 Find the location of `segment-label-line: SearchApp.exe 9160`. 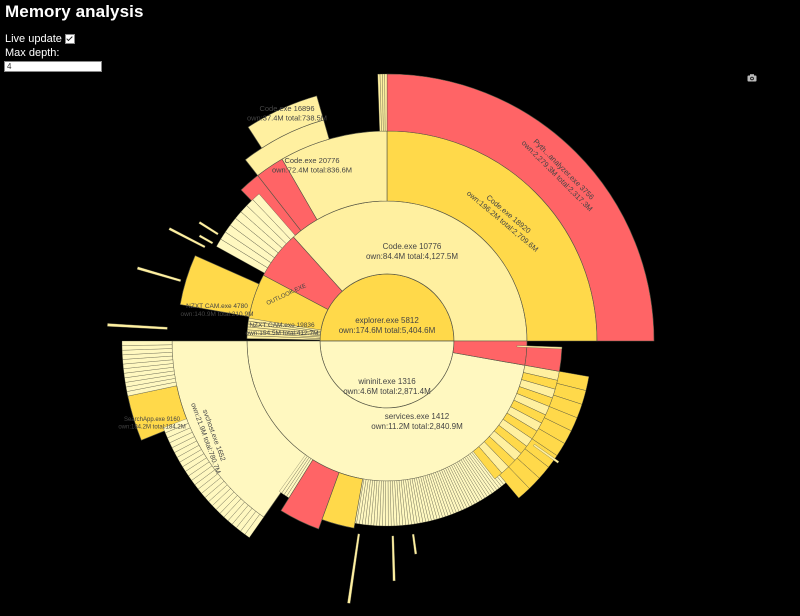

segment-label-line: SearchApp.exe 9160 is located at coordinates (152, 420).